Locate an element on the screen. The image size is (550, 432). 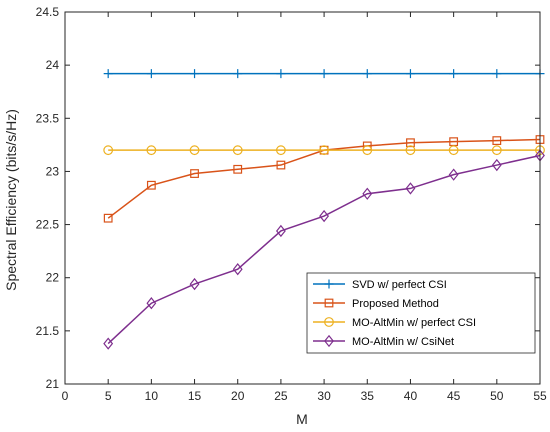
legend-label: Proposed Method is located at coordinates (395, 304).